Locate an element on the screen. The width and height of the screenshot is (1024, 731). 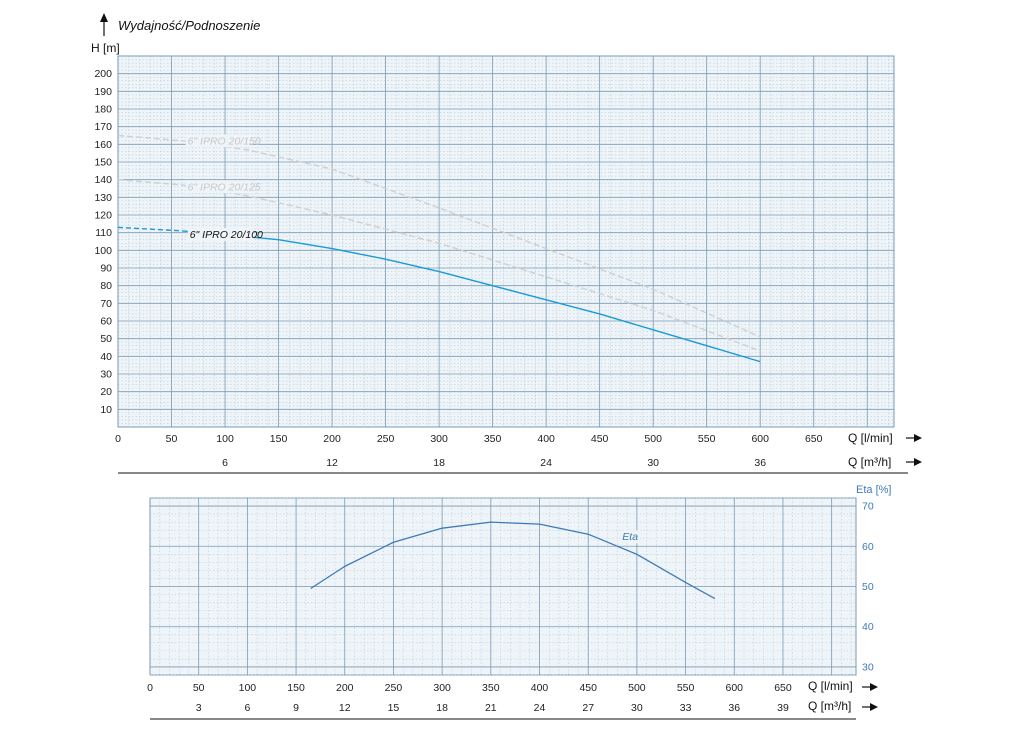
series-line-dashed is located at coordinates (150, 229).